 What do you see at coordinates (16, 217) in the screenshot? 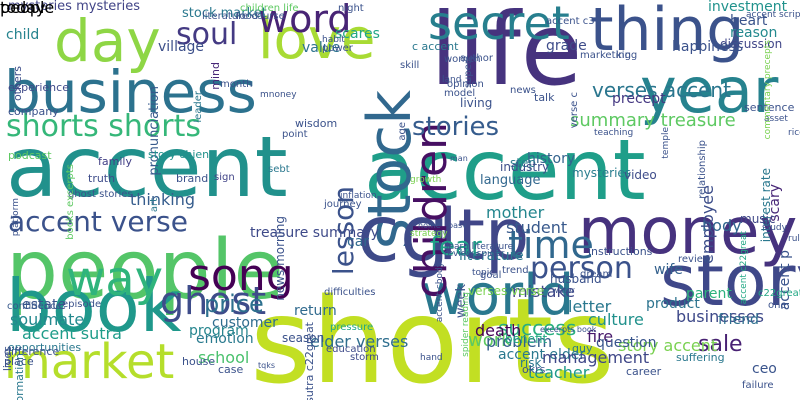
I see `word-platform: platform` at bounding box center [16, 217].